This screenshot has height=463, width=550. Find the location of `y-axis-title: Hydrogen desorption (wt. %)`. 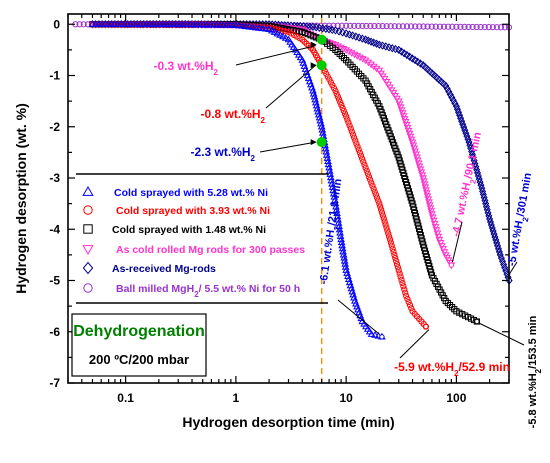

y-axis-title: Hydrogen desorption (wt. %) is located at coordinates (21, 198).